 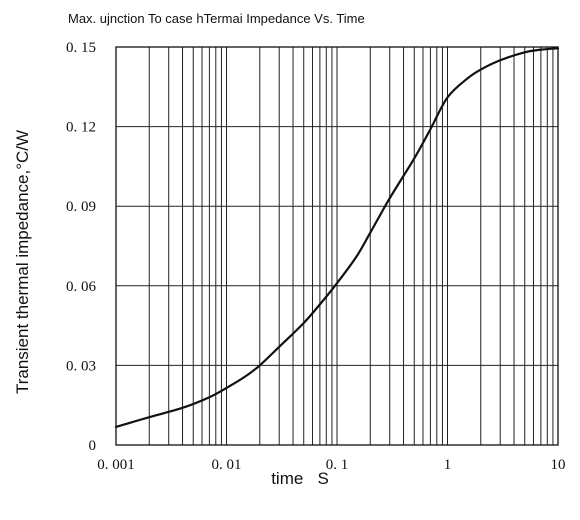 What do you see at coordinates (300, 478) in the screenshot?
I see `x-axis-label: time S` at bounding box center [300, 478].